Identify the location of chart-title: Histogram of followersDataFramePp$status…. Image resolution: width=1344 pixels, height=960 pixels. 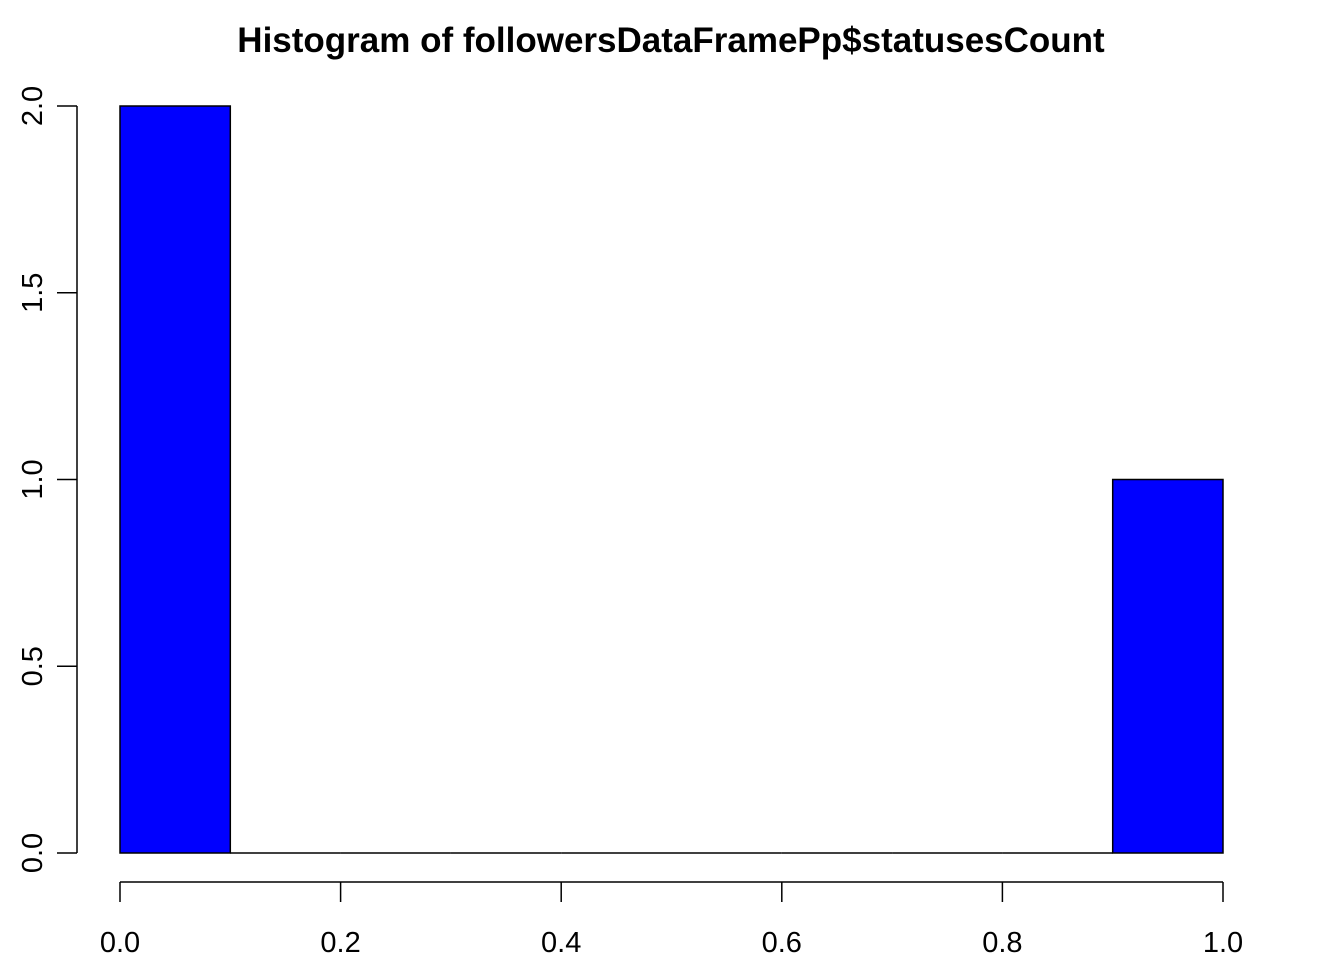
(671, 40).